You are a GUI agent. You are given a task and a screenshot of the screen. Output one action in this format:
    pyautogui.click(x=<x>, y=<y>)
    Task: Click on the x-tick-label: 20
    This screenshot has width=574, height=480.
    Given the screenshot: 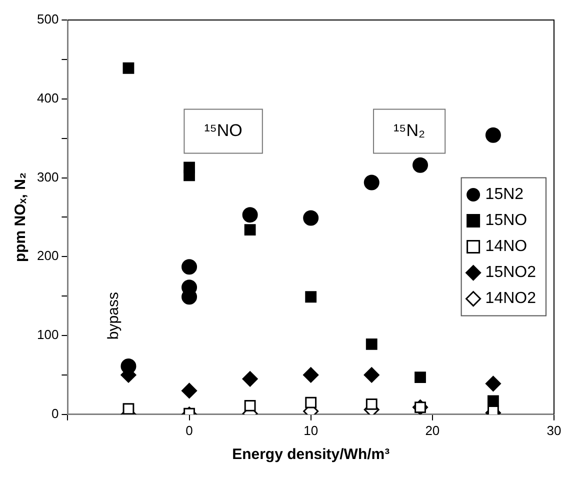 What is the action you would take?
    pyautogui.click(x=432, y=430)
    